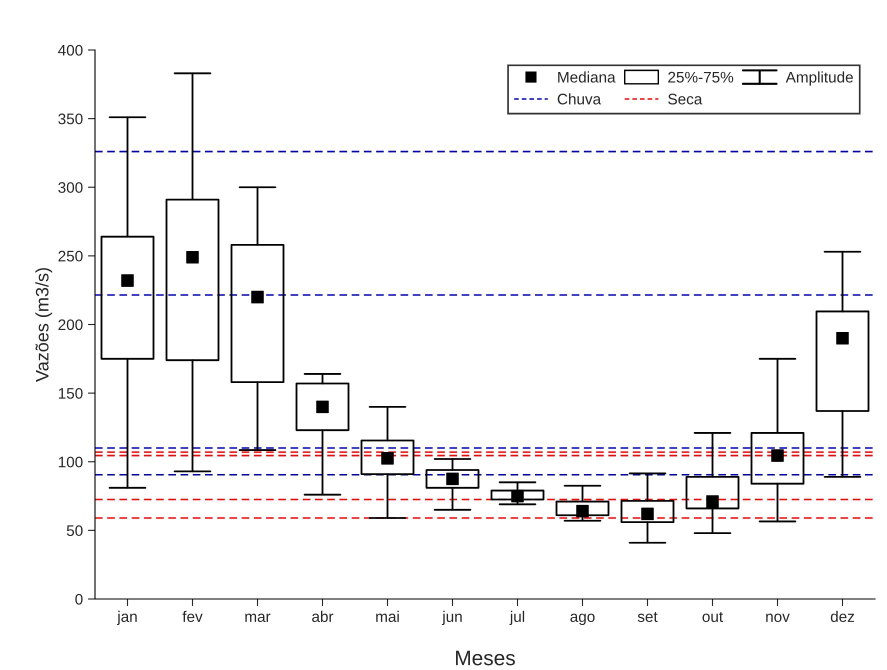 This screenshot has height=670, width=887. What do you see at coordinates (70, 50) in the screenshot?
I see `y-tick-label: 400` at bounding box center [70, 50].